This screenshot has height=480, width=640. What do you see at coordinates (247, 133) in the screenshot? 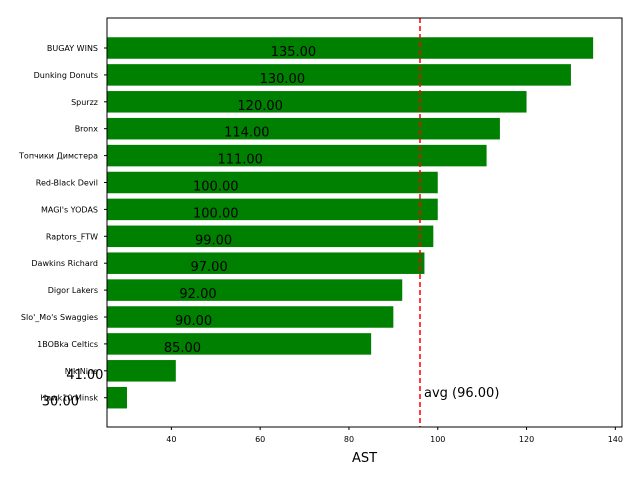
I see `value-label: 114.00` at bounding box center [247, 133].